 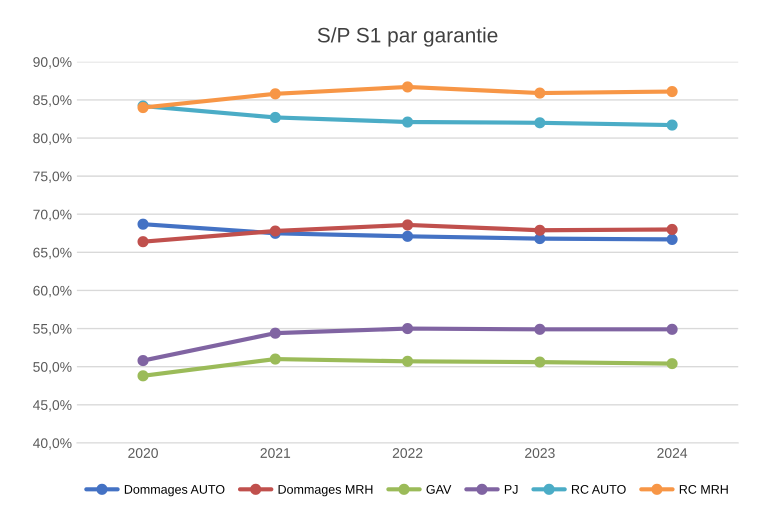 What do you see at coordinates (52, 101) in the screenshot?
I see `y-tick-label: 85,0%` at bounding box center [52, 101].